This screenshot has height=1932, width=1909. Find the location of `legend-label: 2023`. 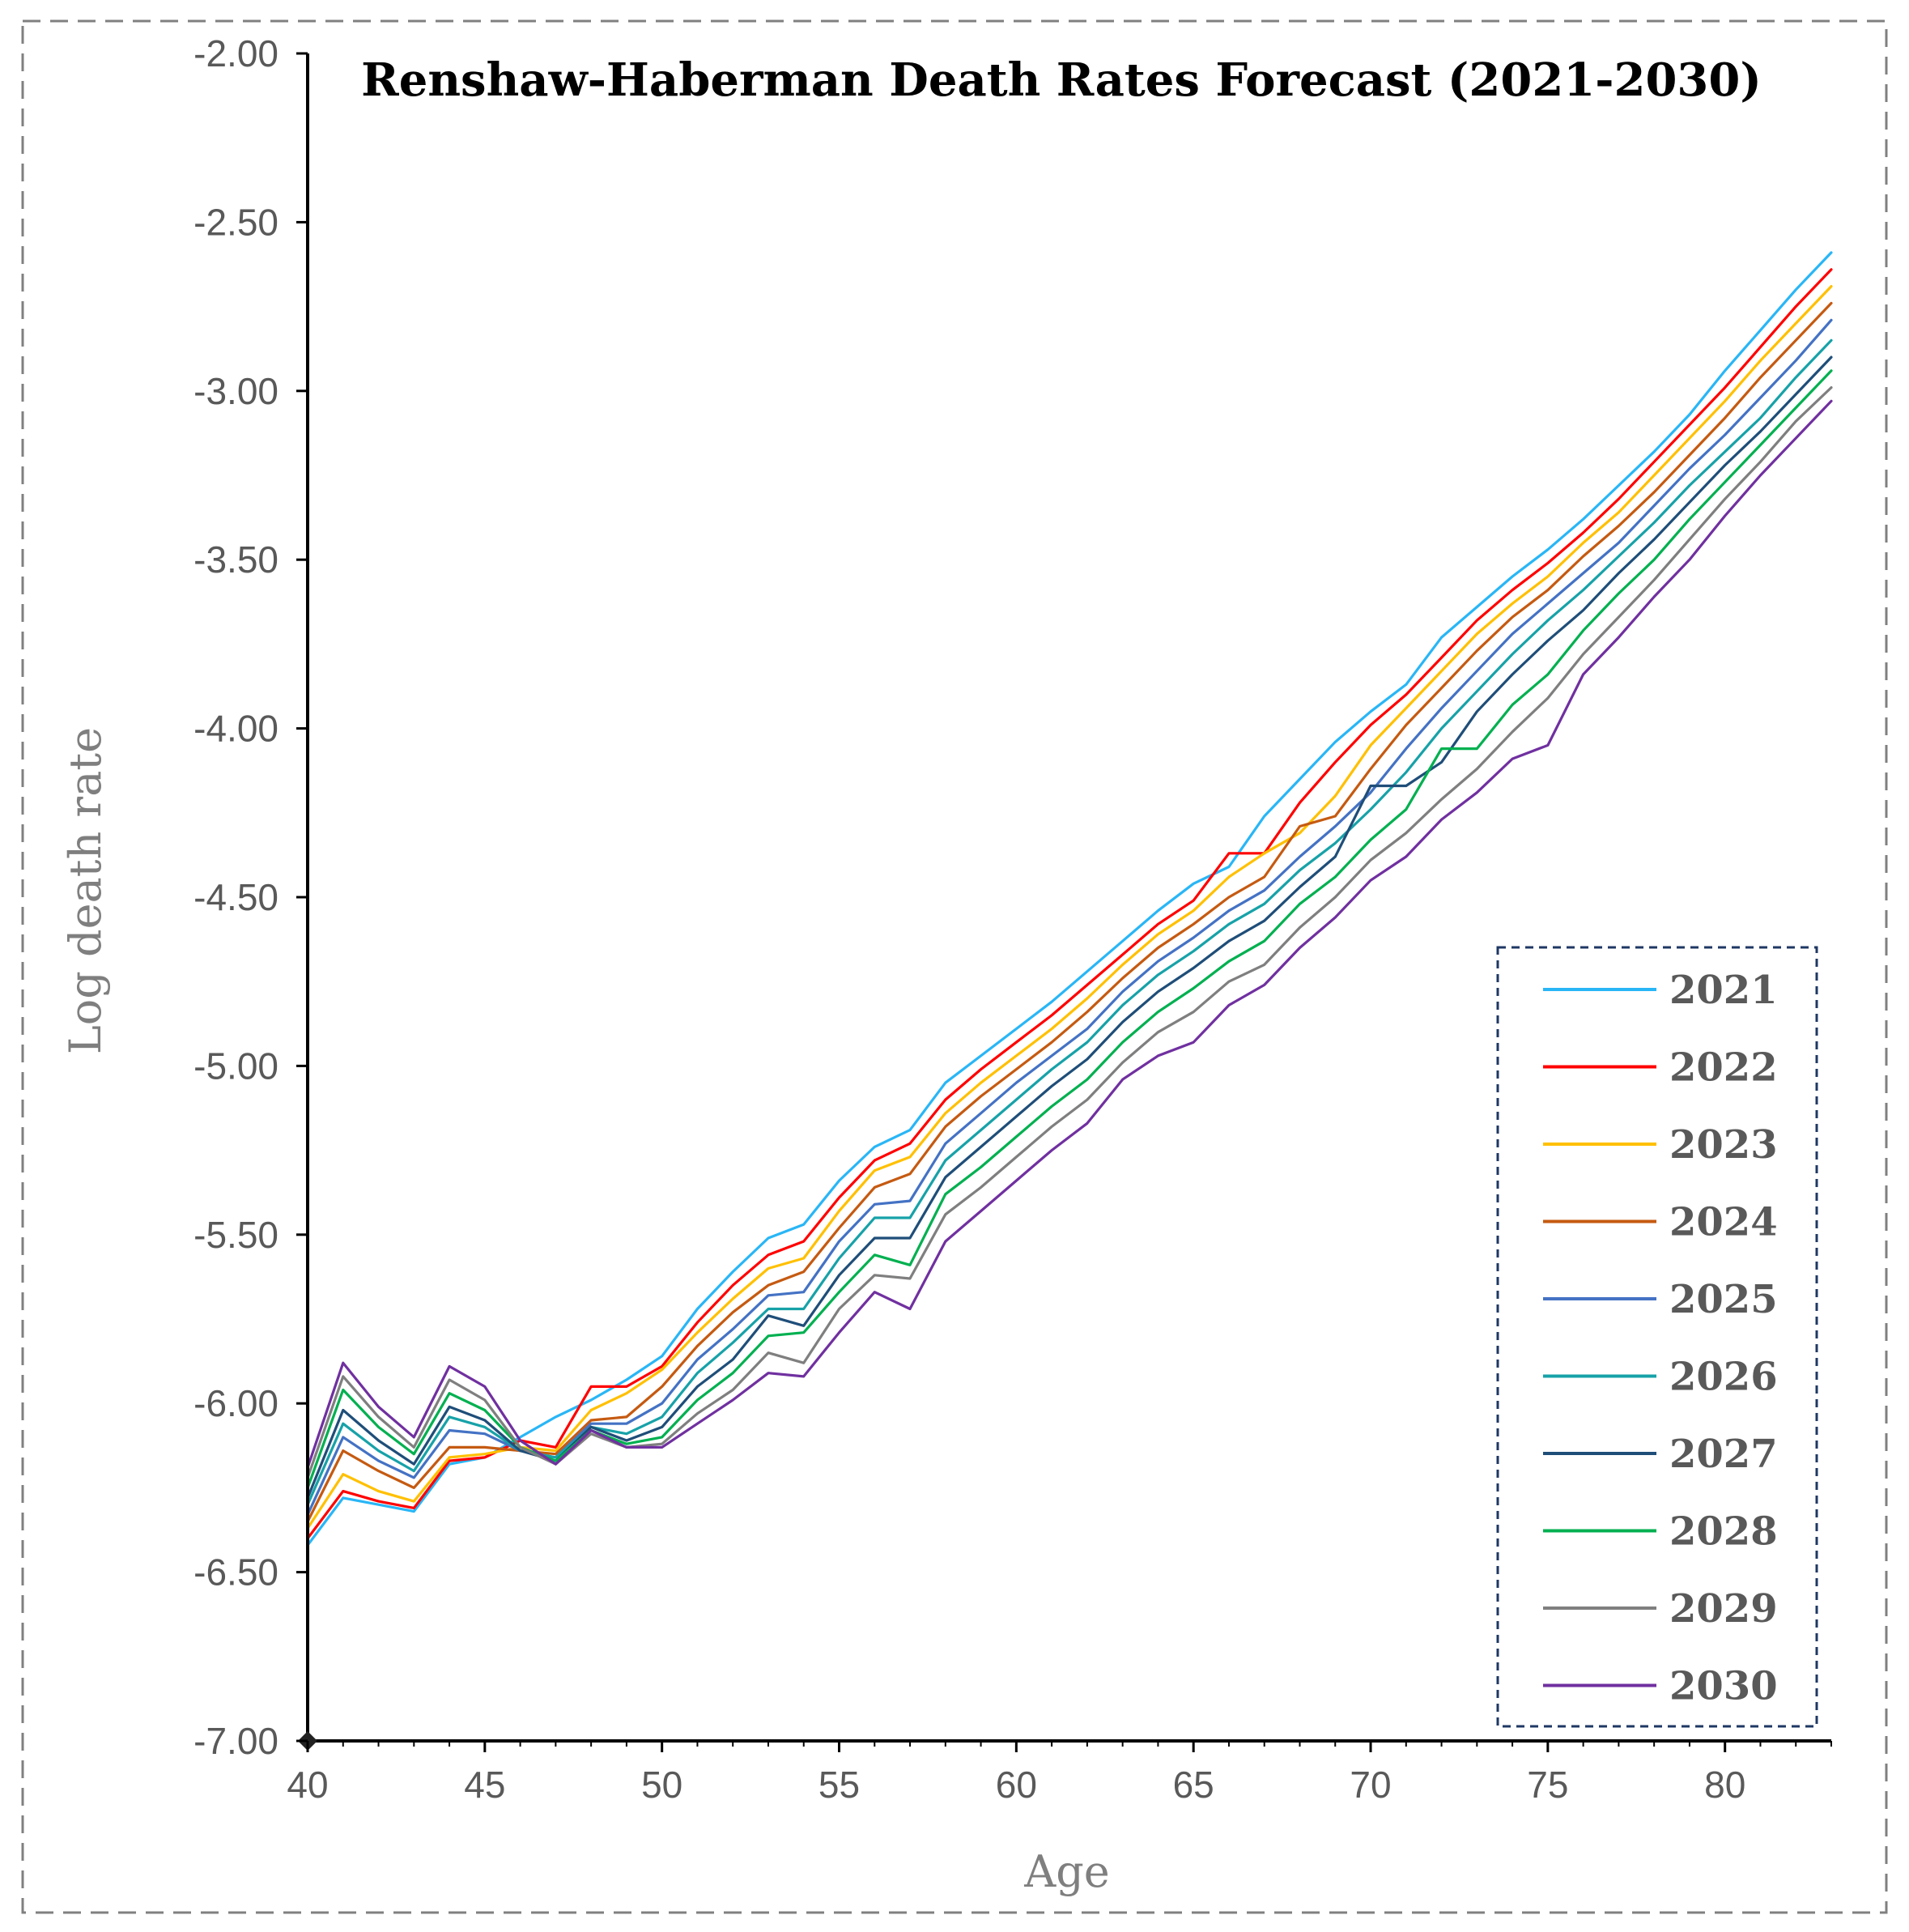

legend-label: 2023 is located at coordinates (1724, 1145).